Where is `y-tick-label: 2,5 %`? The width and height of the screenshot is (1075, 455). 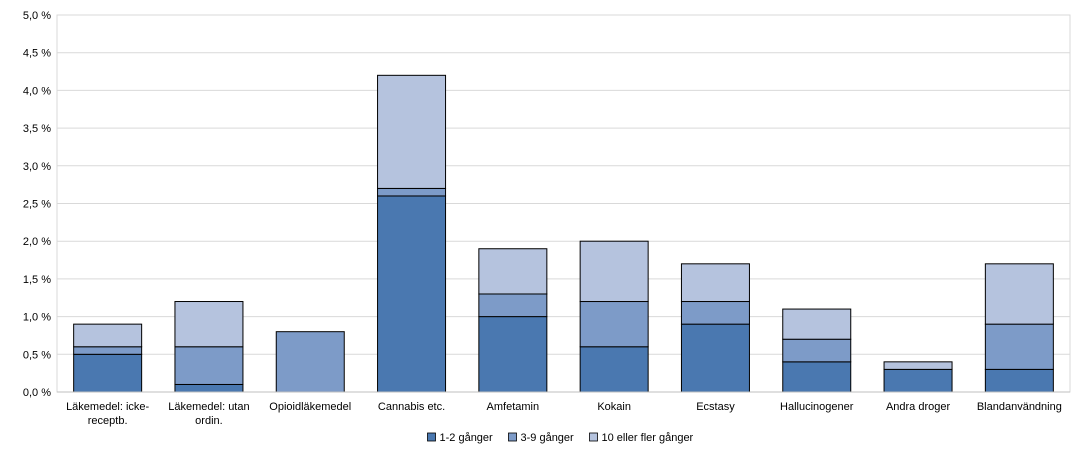
y-tick-label: 2,5 % is located at coordinates (37, 205).